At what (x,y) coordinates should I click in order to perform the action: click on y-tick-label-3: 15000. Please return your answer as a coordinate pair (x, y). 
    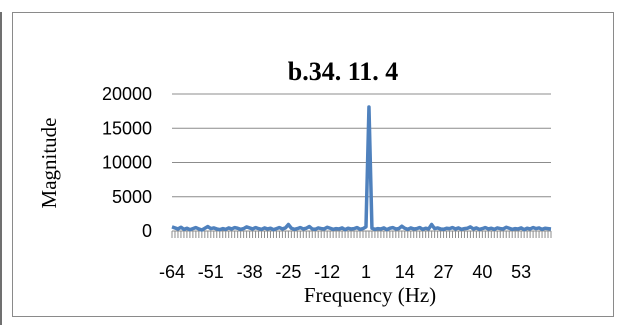
    Looking at the image, I should click on (127, 128).